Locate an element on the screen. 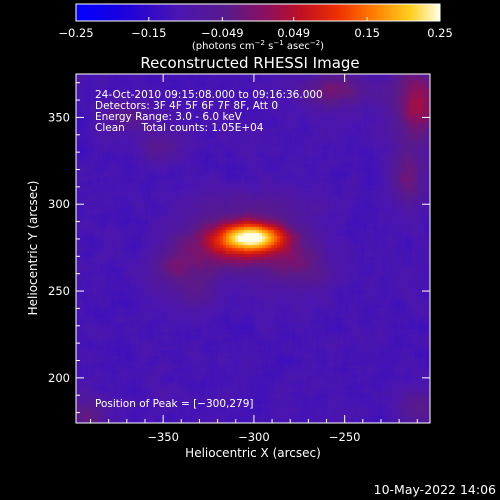 The width and height of the screenshot is (500, 500). colorbar-tick-label: −0.15 is located at coordinates (148, 33).